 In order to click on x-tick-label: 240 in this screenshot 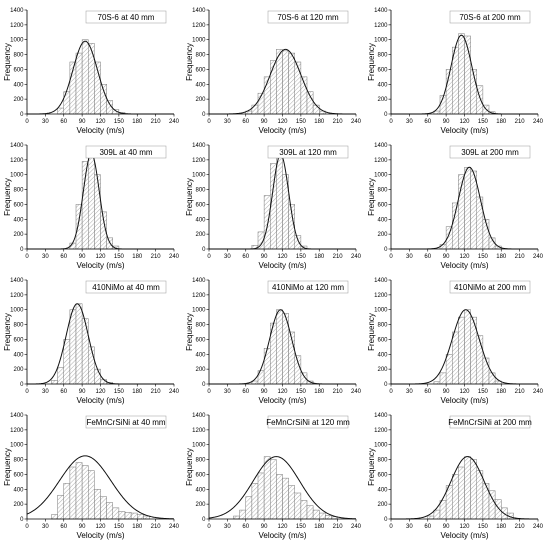, I will do `click(538, 122)`.